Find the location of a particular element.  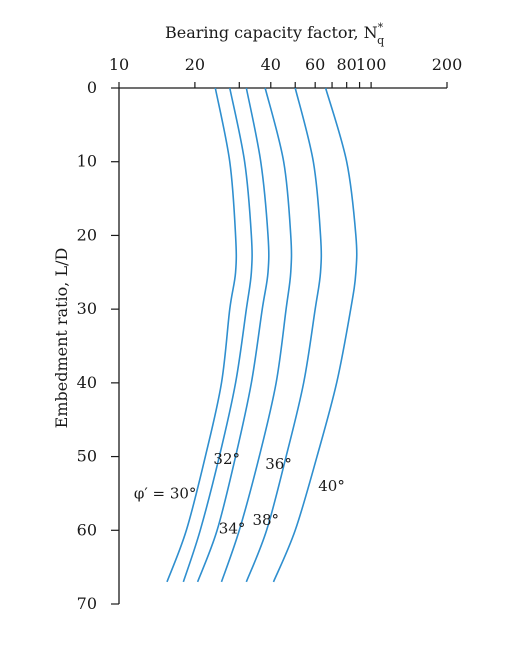

curve-label-4: 38° is located at coordinates (265, 520).